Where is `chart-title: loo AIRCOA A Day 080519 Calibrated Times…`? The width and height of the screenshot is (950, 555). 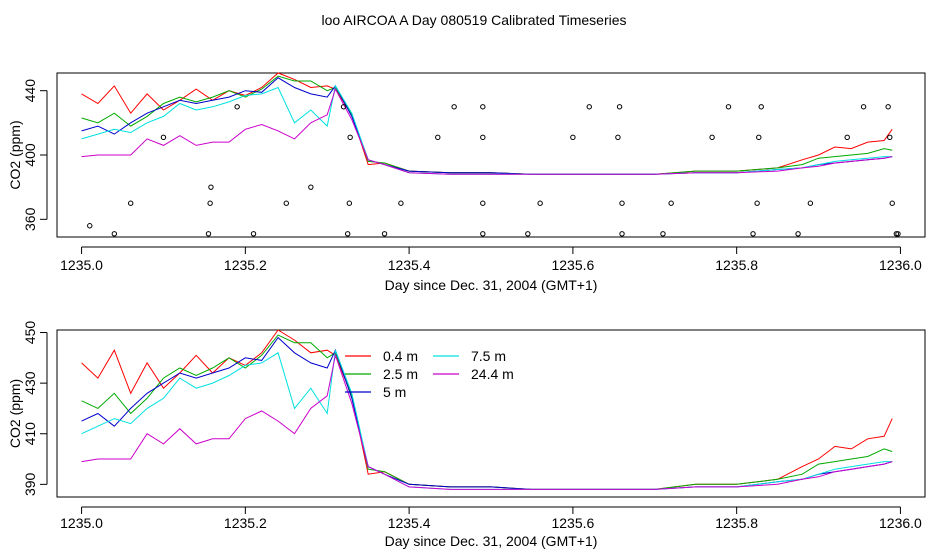 chart-title: loo AIRCOA A Day 080519 Calibrated Times… is located at coordinates (473, 20).